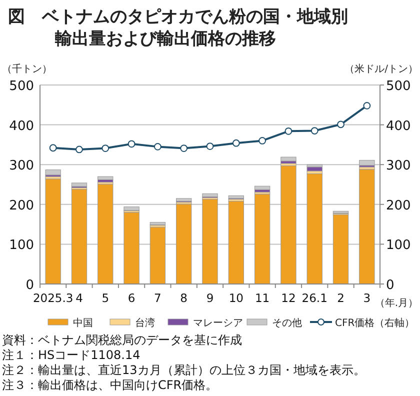 The height and width of the screenshot is (396, 420). What do you see at coordinates (236, 298) in the screenshot?
I see `x-tick-label: 10` at bounding box center [236, 298].